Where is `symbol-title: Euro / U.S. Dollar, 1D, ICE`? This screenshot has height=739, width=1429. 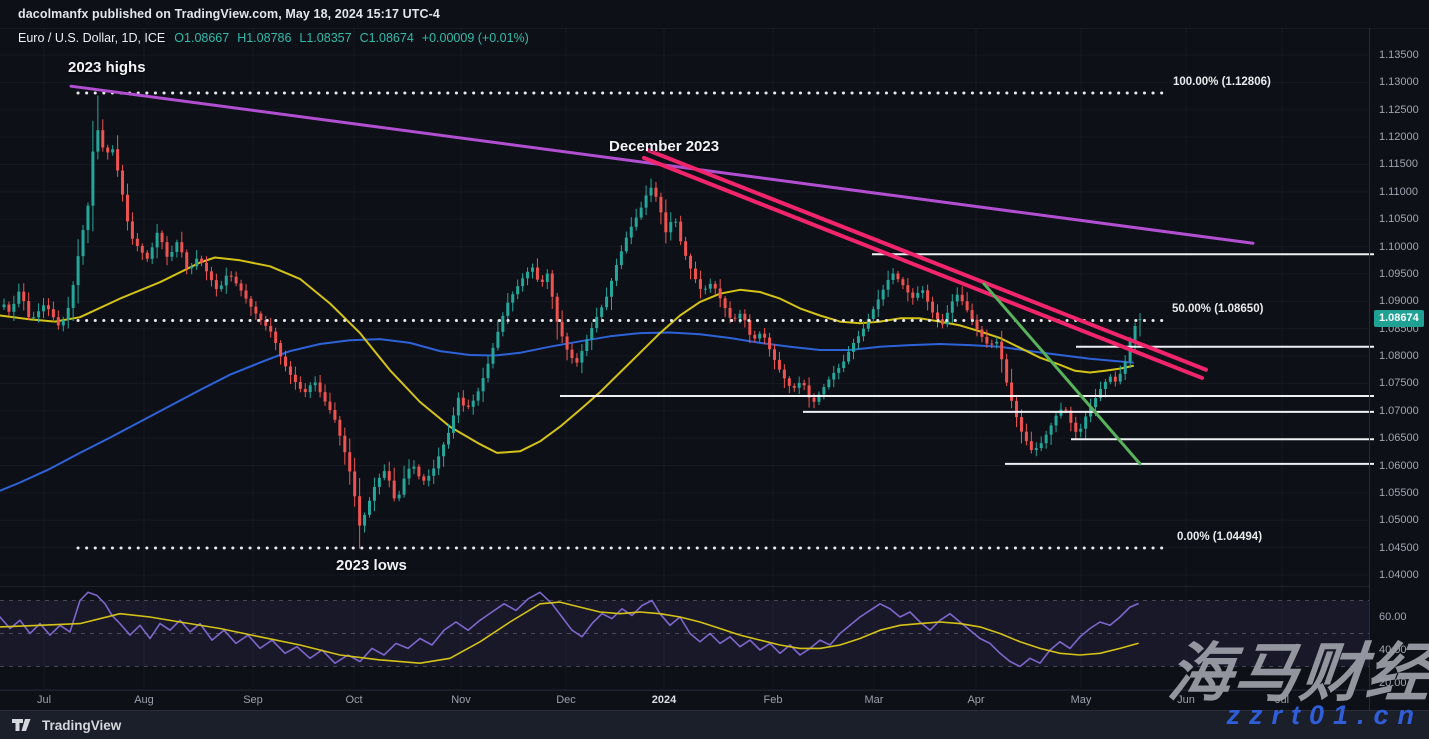 symbol-title: Euro / U.S. Dollar, 1D, ICE is located at coordinates (92, 38).